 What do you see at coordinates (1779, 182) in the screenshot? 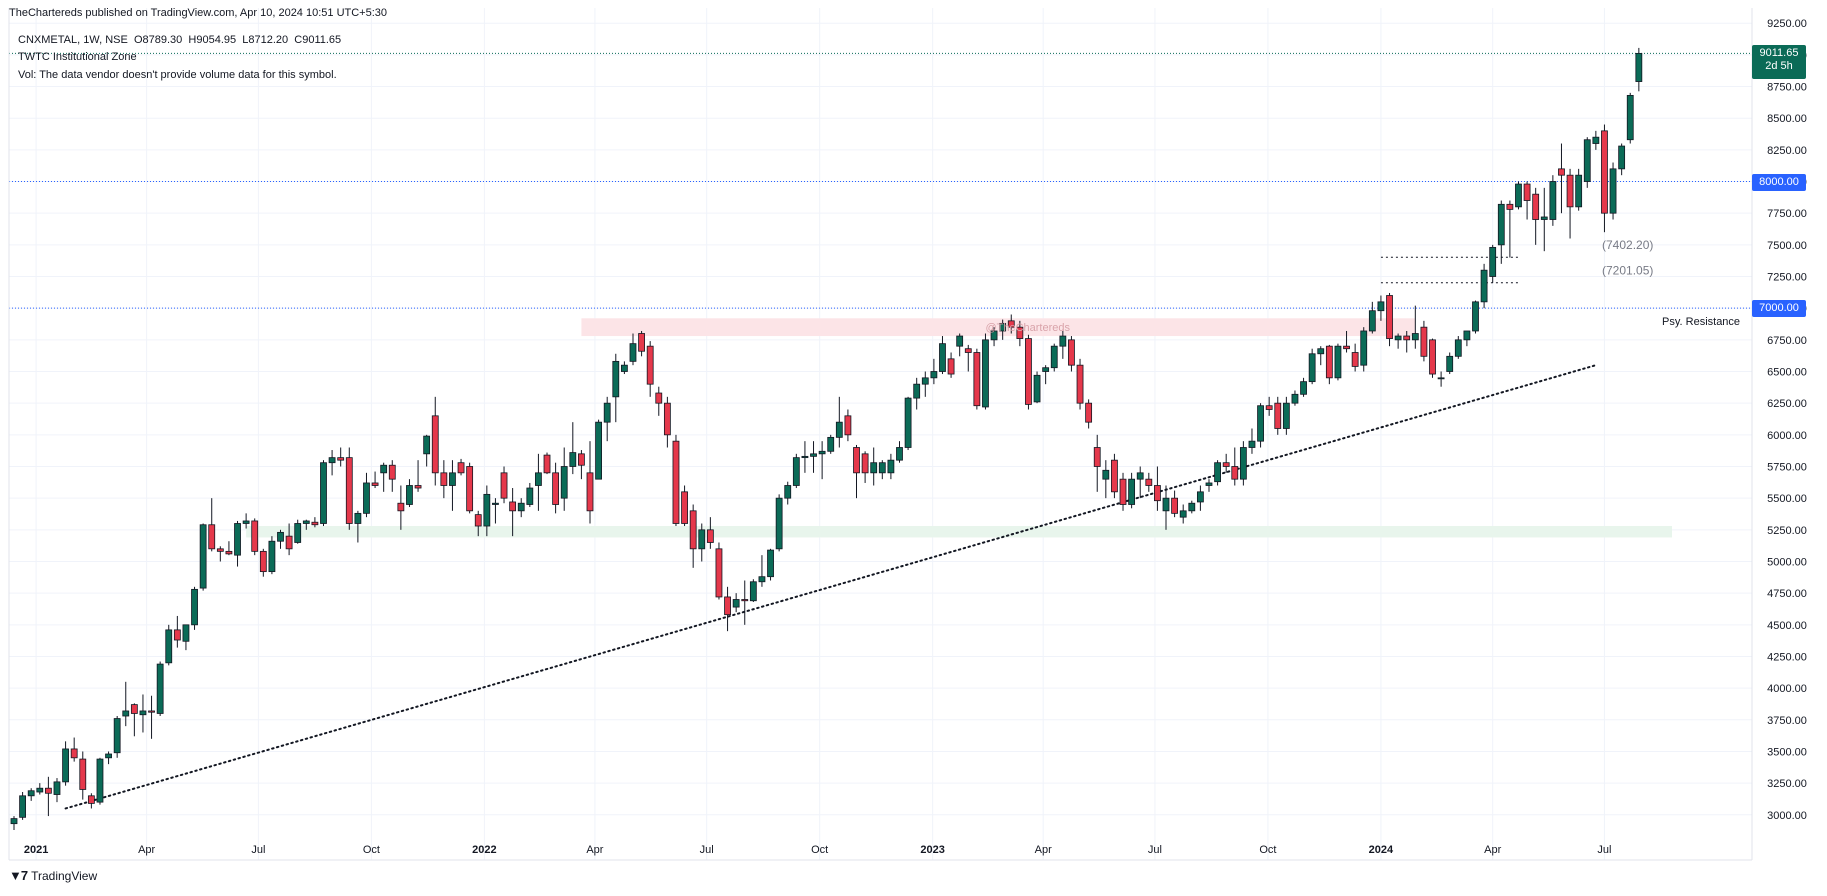
I see `level-8000-tag: 8000.00` at bounding box center [1779, 182].